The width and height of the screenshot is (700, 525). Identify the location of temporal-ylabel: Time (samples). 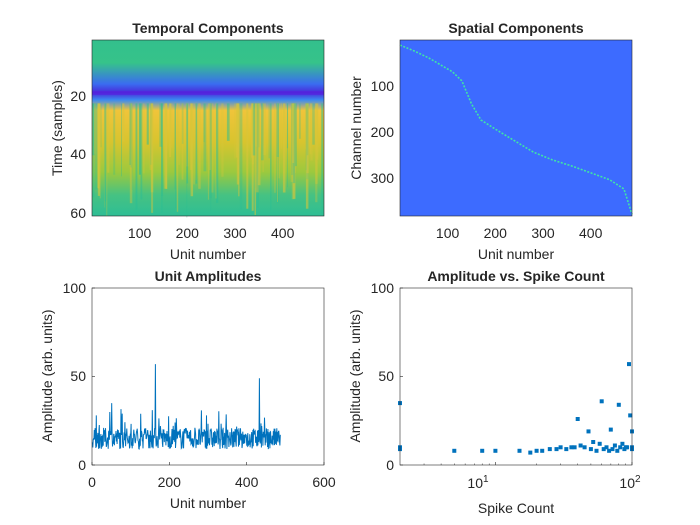
(57, 128).